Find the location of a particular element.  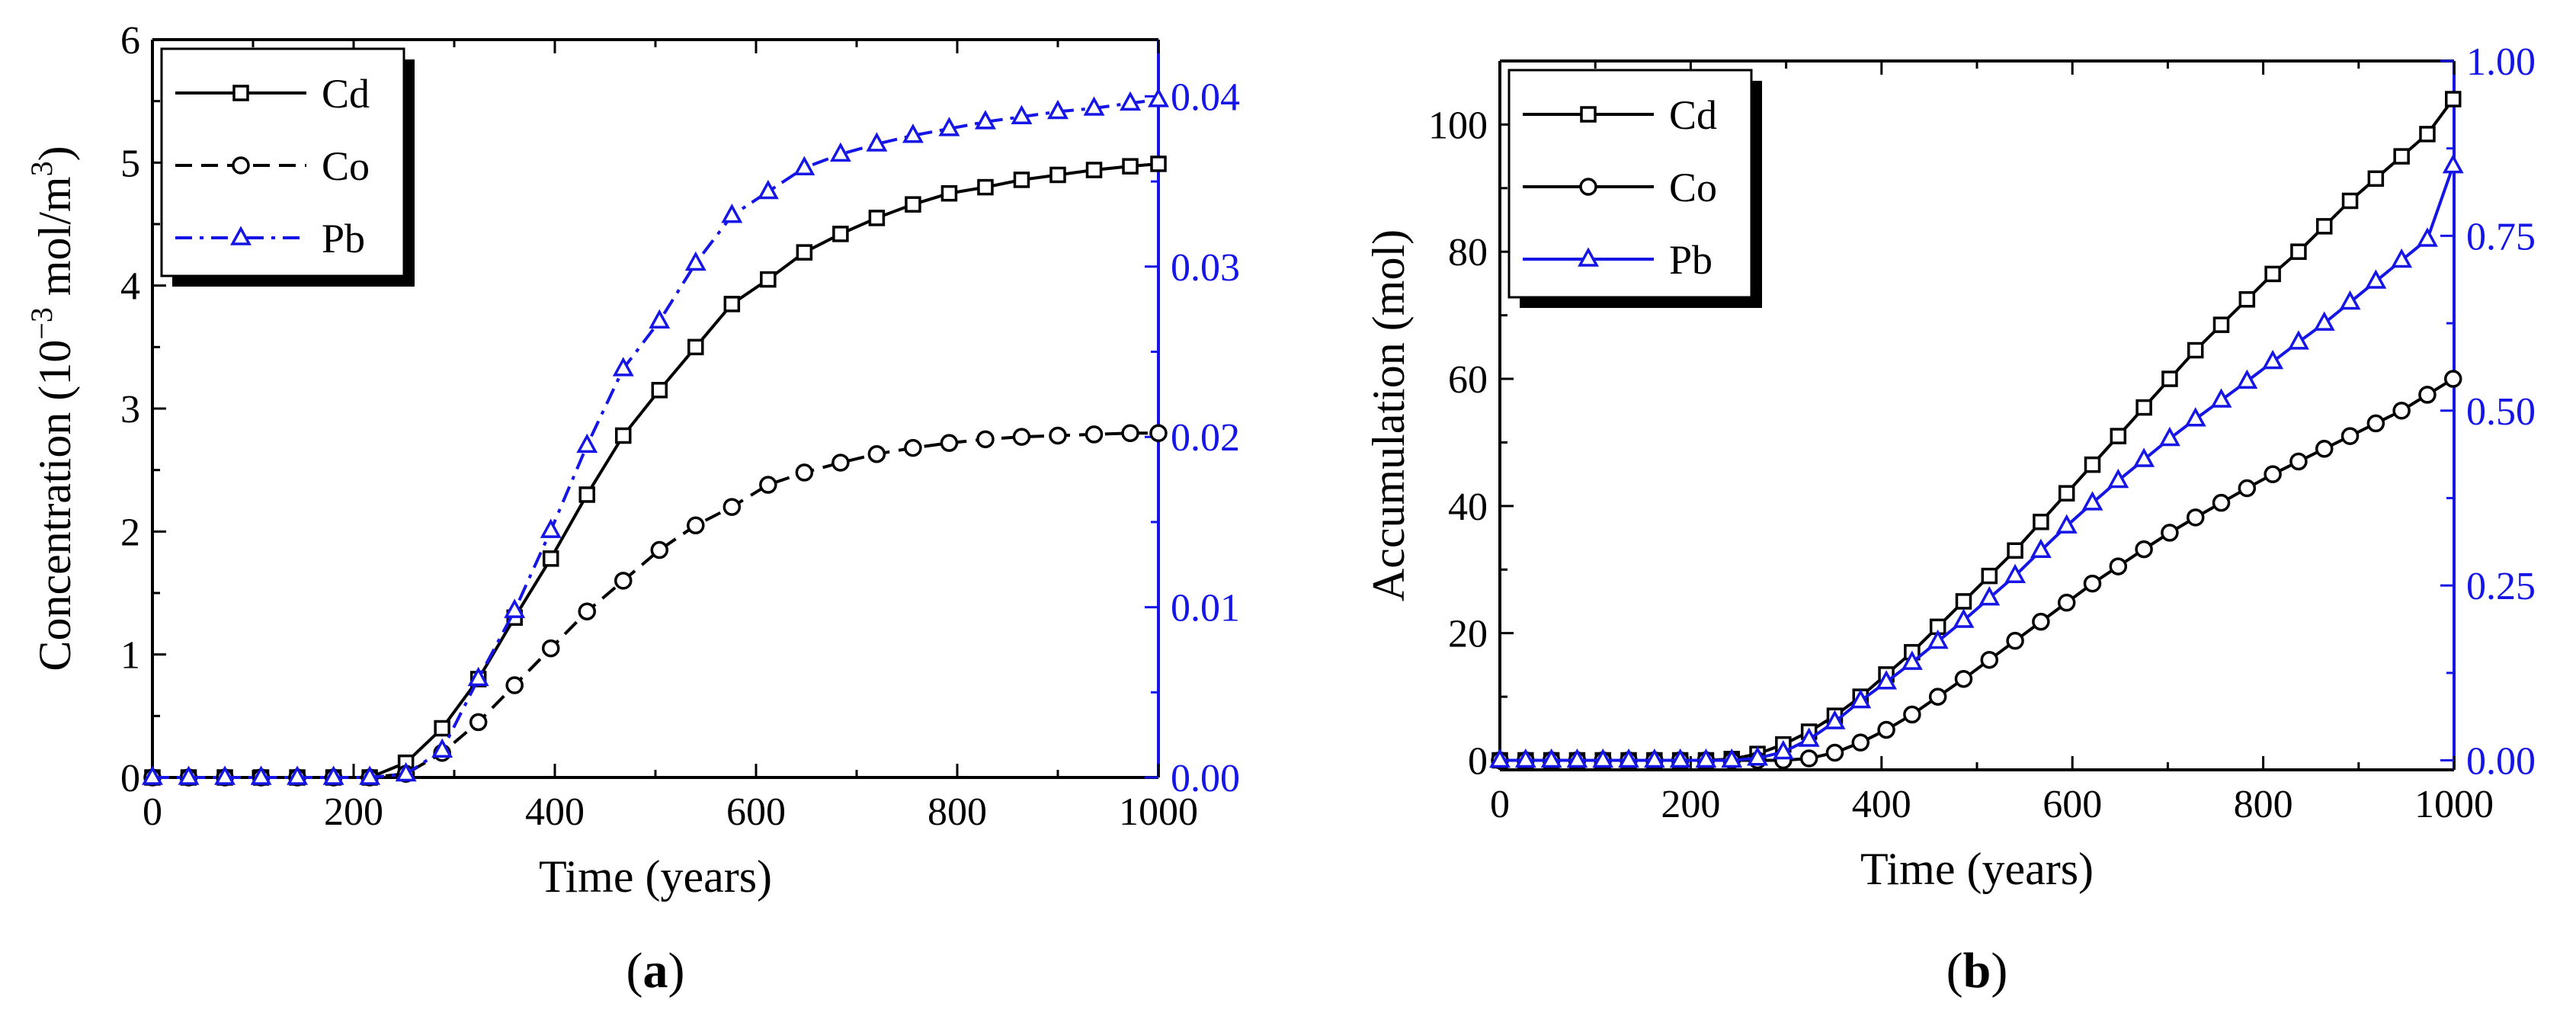

x-axis-label: Time (years) is located at coordinates (655, 876).